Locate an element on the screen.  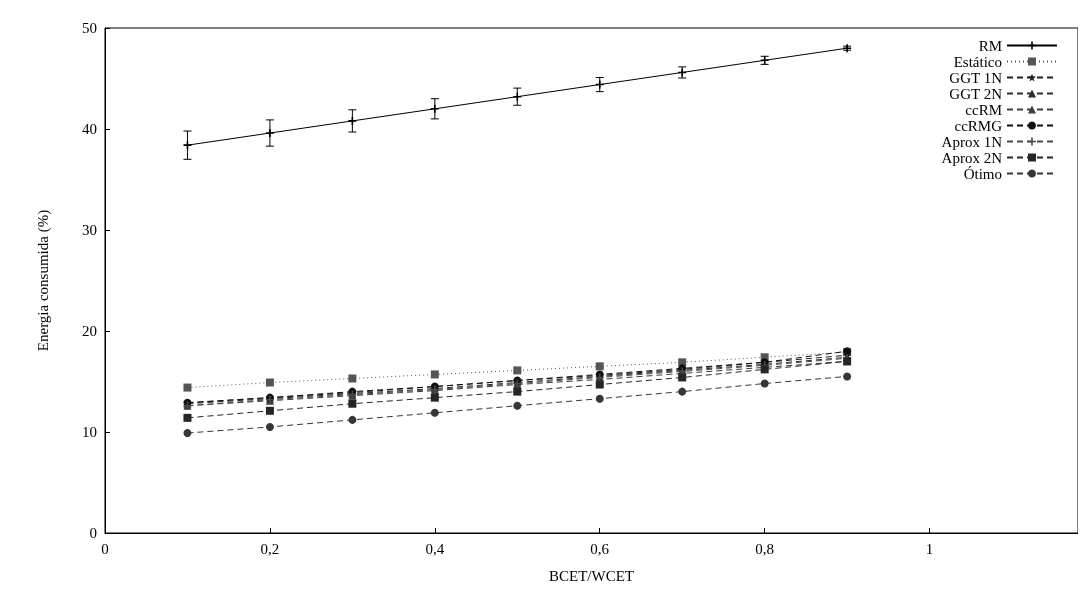
y-tick-label: 40 is located at coordinates (89, 129).